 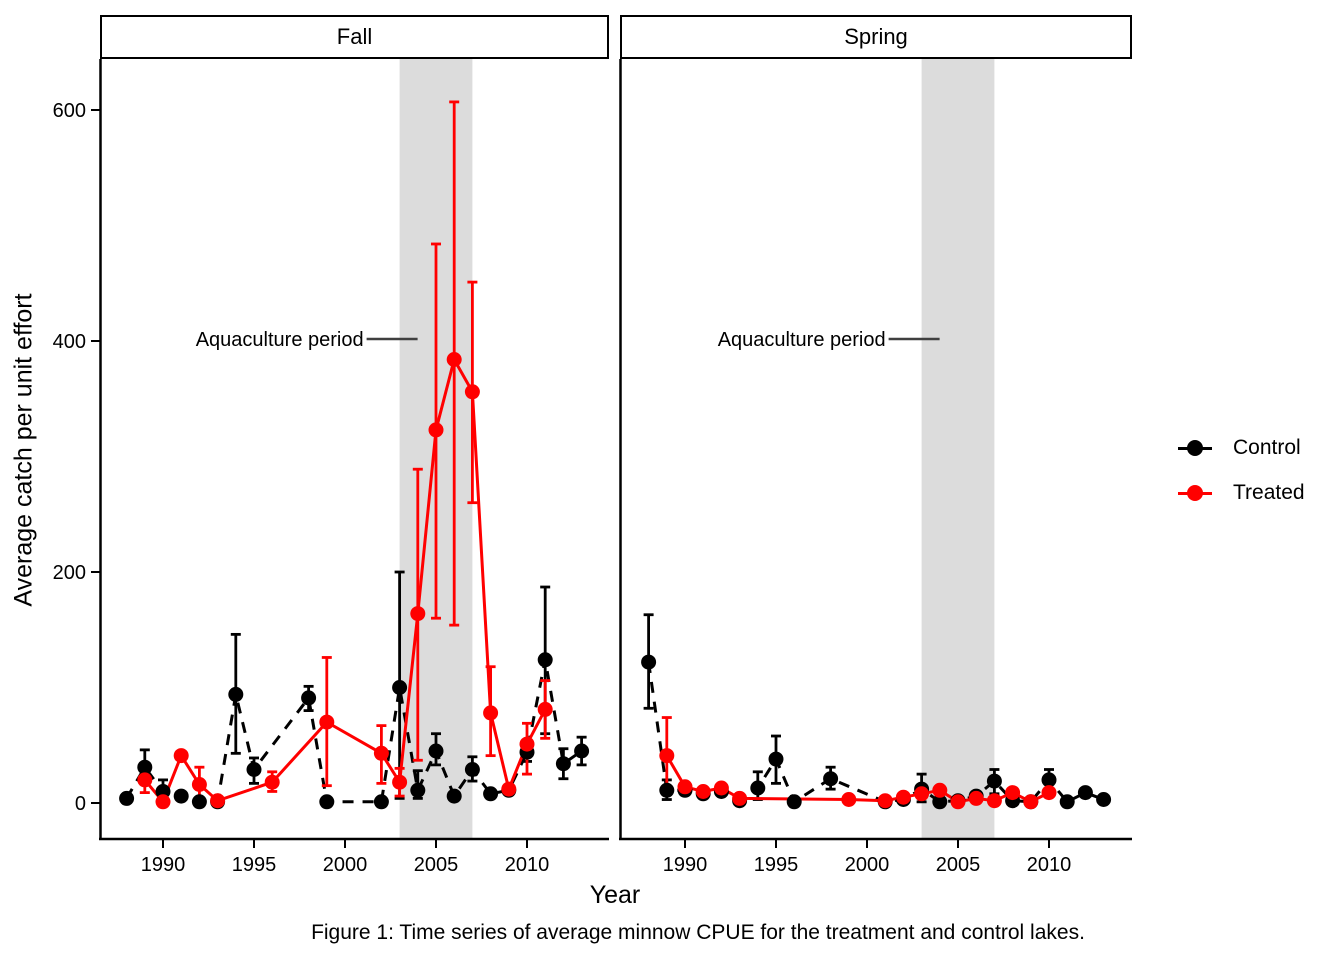 What do you see at coordinates (80, 804) in the screenshot?
I see `y-tick-label: 0` at bounding box center [80, 804].